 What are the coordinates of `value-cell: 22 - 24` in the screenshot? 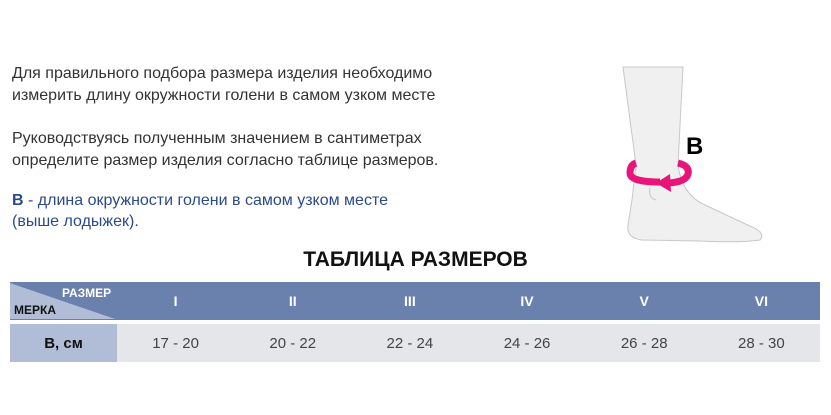 It's located at (410, 343).